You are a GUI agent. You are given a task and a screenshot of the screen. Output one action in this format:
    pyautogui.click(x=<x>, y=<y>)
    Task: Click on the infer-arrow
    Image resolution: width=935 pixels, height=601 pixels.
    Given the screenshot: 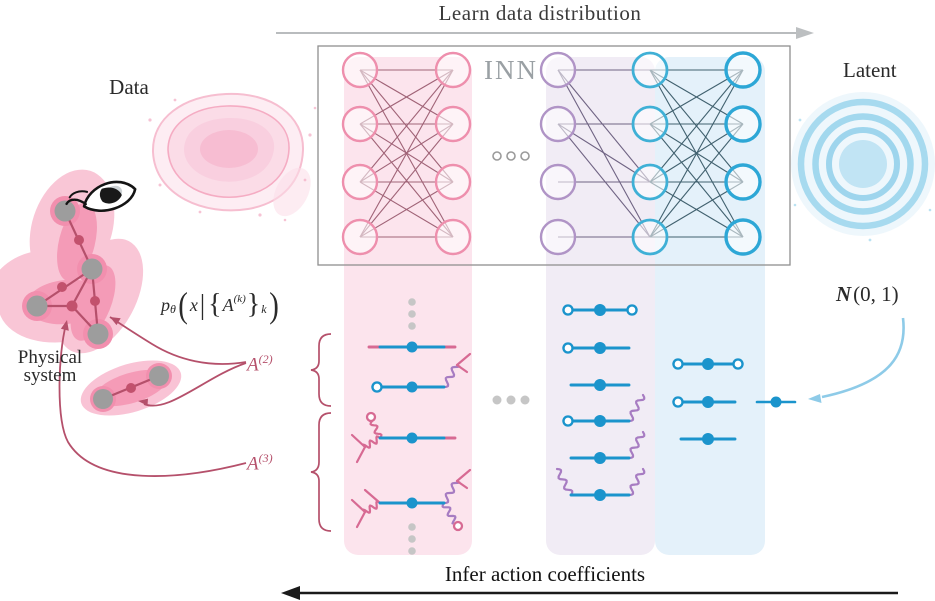 What is the action you would take?
    pyautogui.click(x=589, y=593)
    